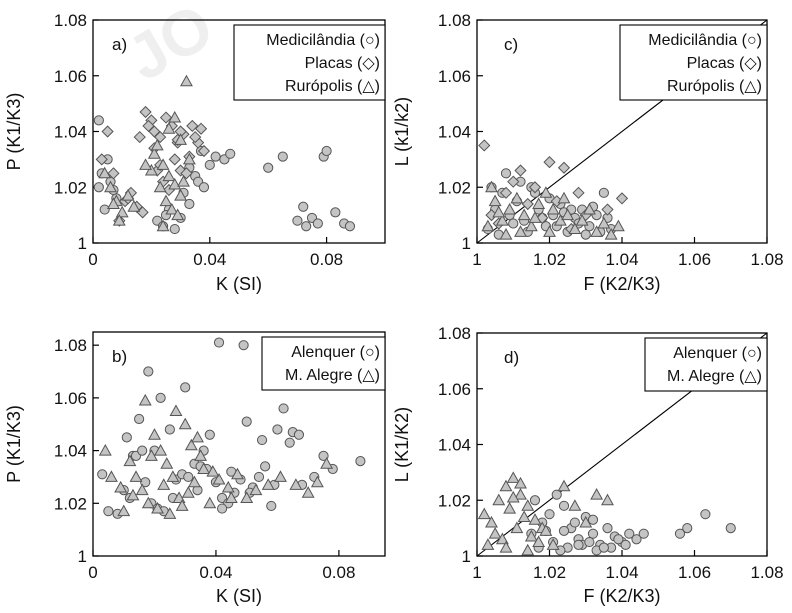 This screenshot has height=613, width=792. Describe the element at coordinates (239, 596) in the screenshot. I see `x-axis-title: K (SI)` at that location.